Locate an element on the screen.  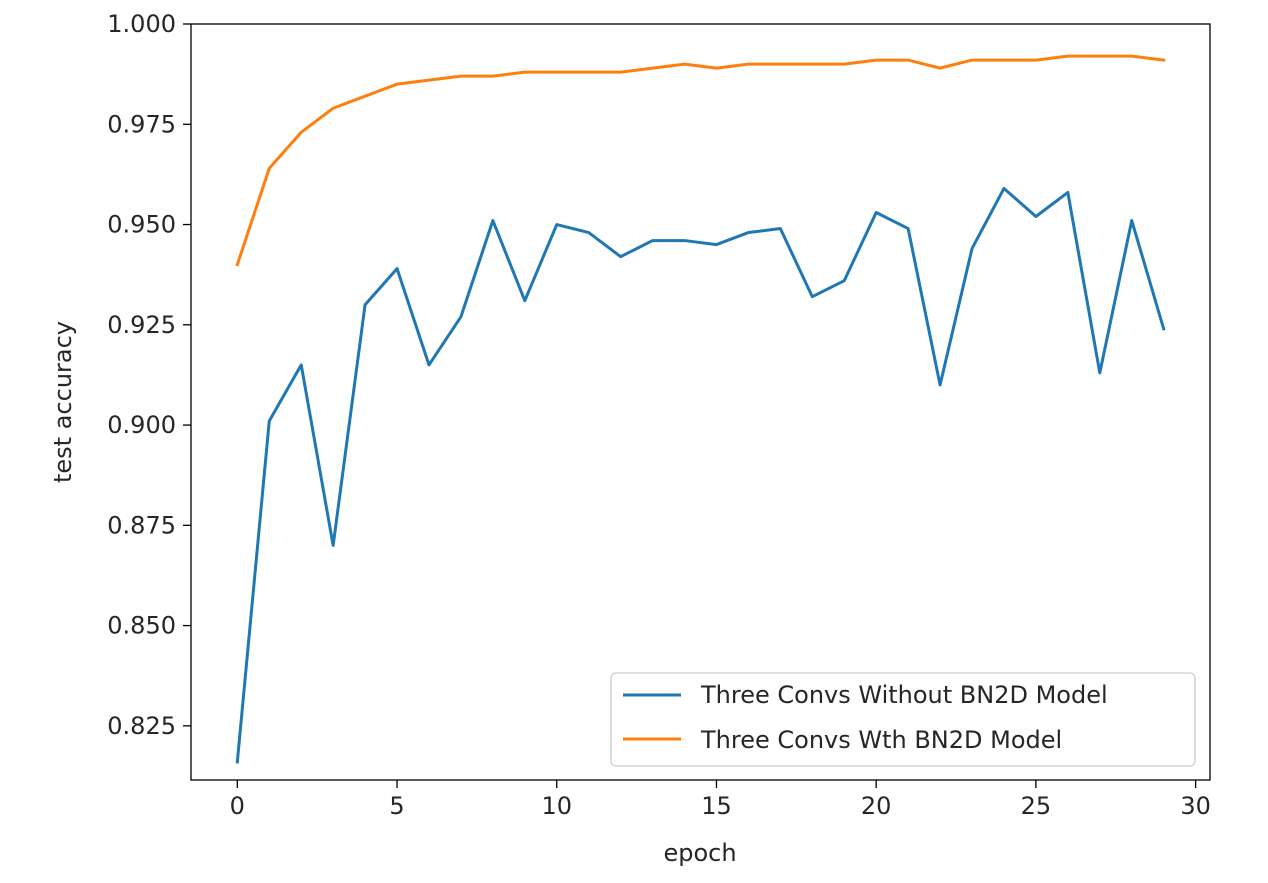
x-tick-label: 30 is located at coordinates (1195, 806).